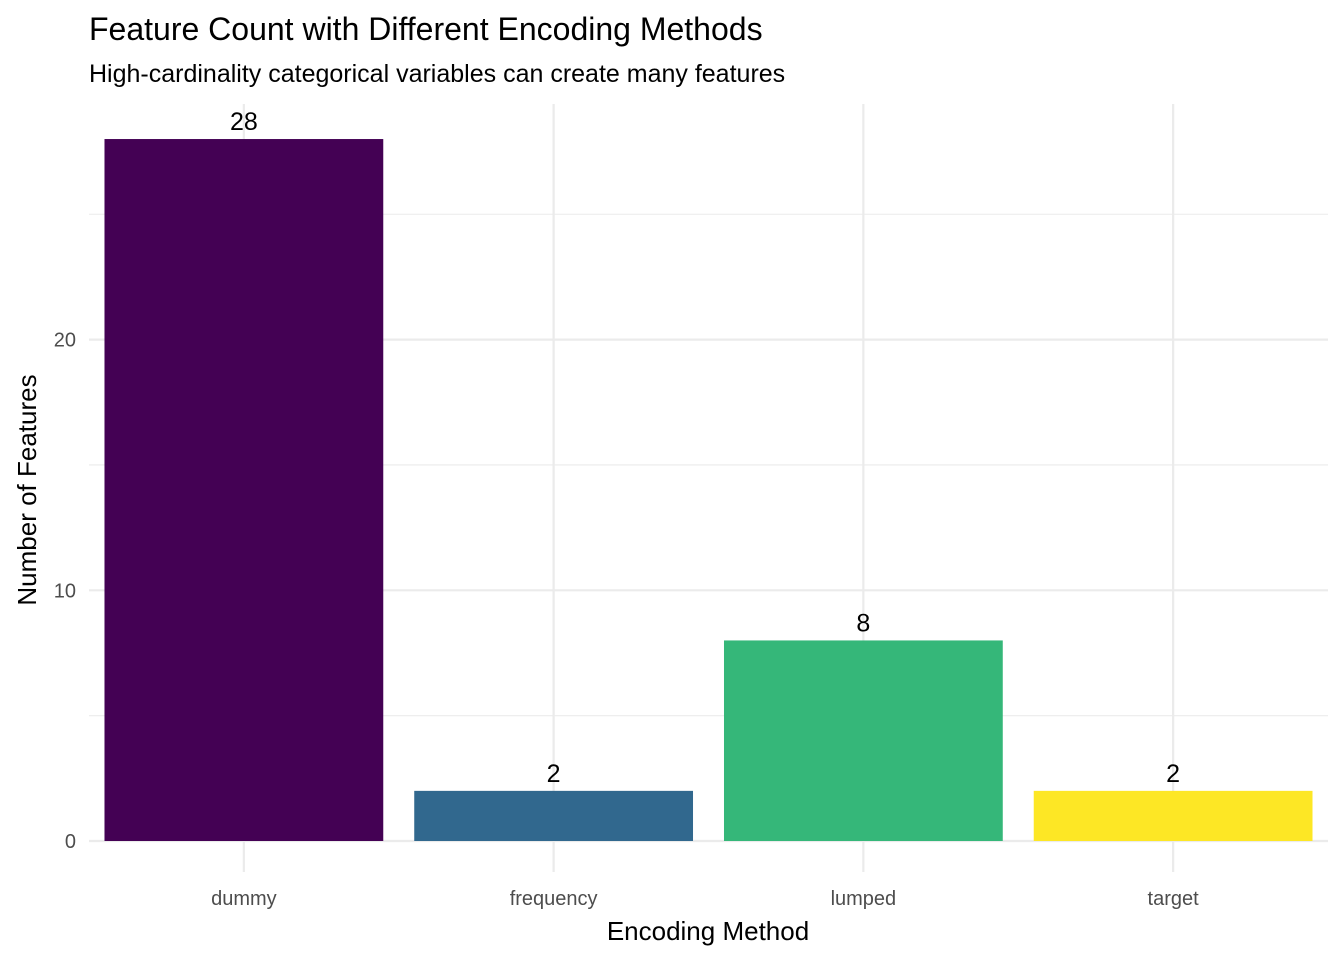  I want to click on y-tick-label: 10, so click(65, 591).